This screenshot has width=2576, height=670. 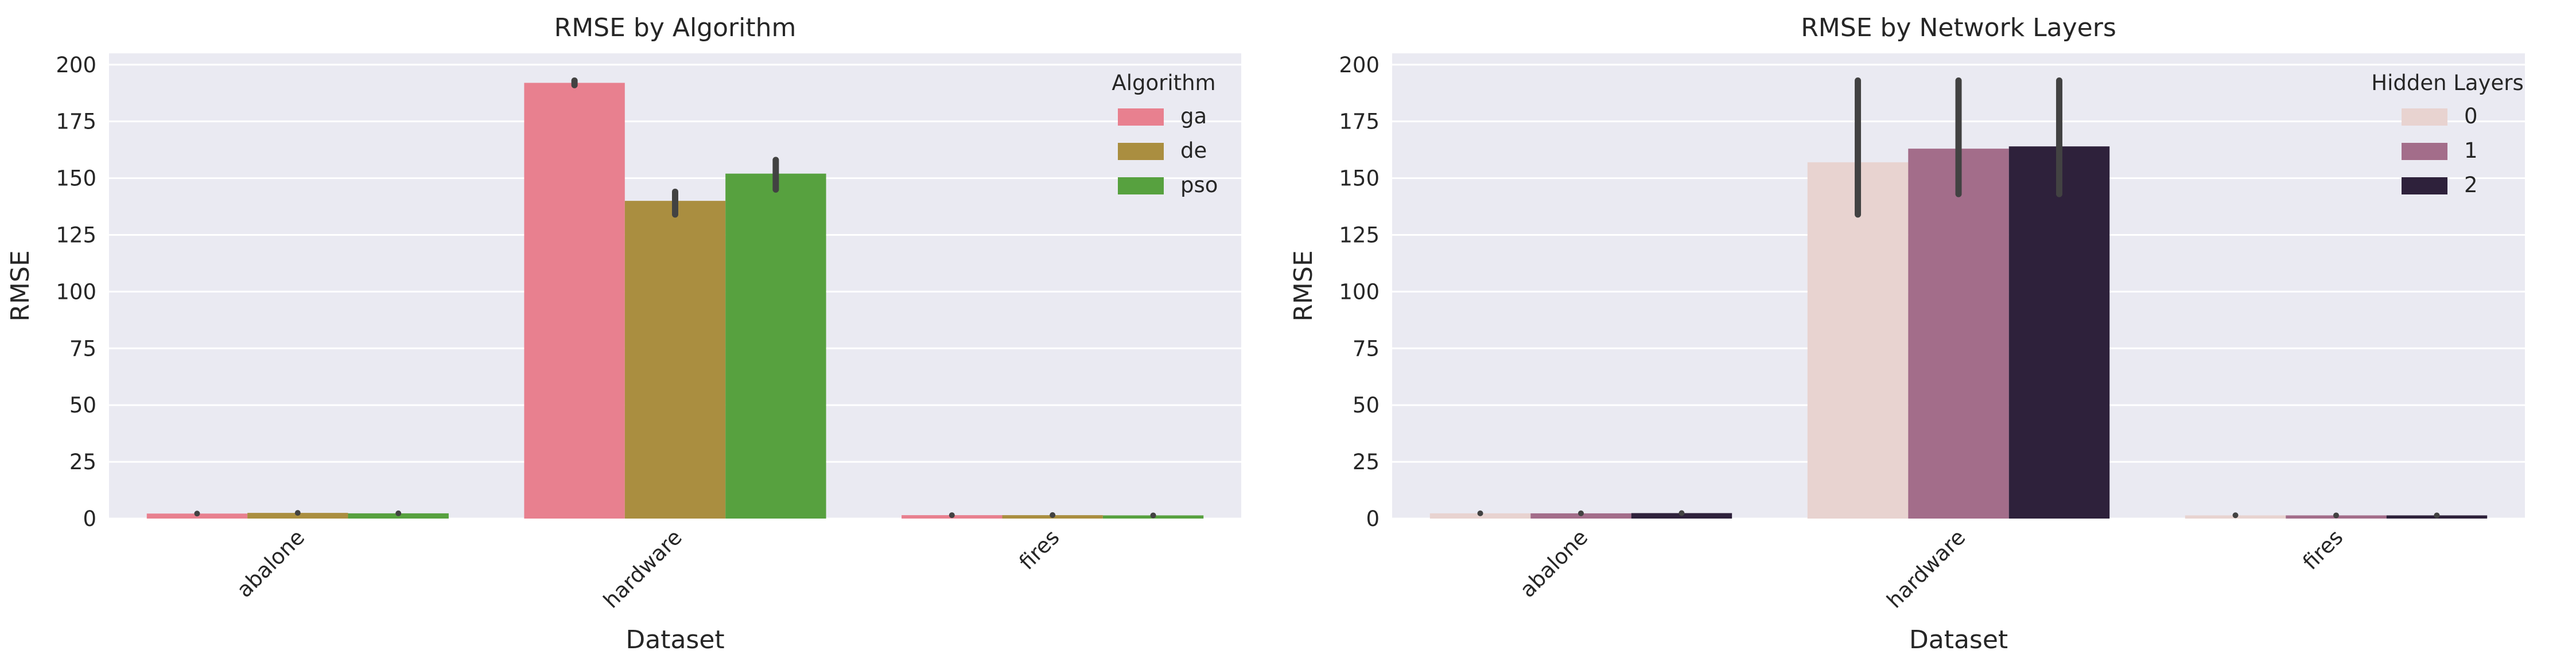 What do you see at coordinates (1958, 334) in the screenshot?
I see `bar-1-hardware` at bounding box center [1958, 334].